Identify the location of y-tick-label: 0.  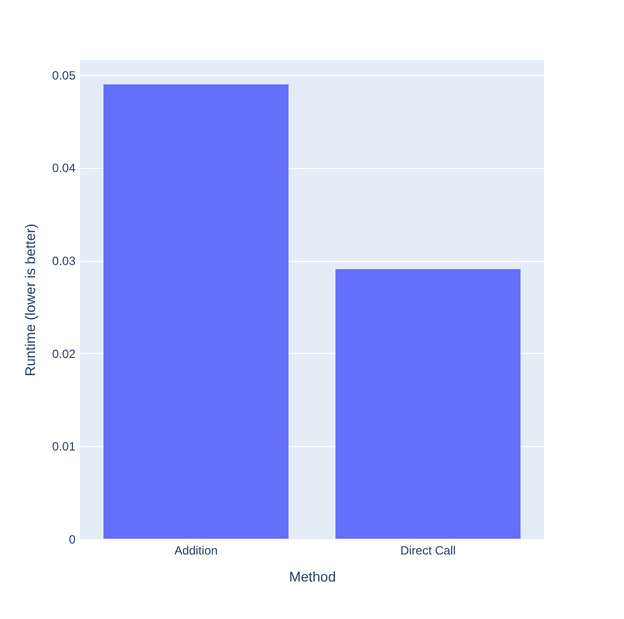
(72, 539).